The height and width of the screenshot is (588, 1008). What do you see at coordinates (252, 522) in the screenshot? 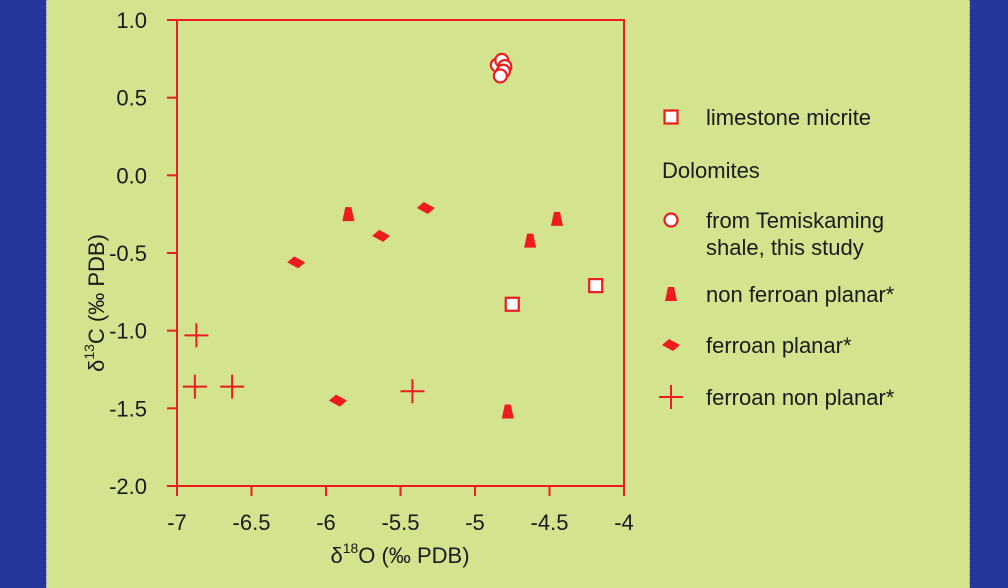
I see `x-tick-label: -6.5` at bounding box center [252, 522].